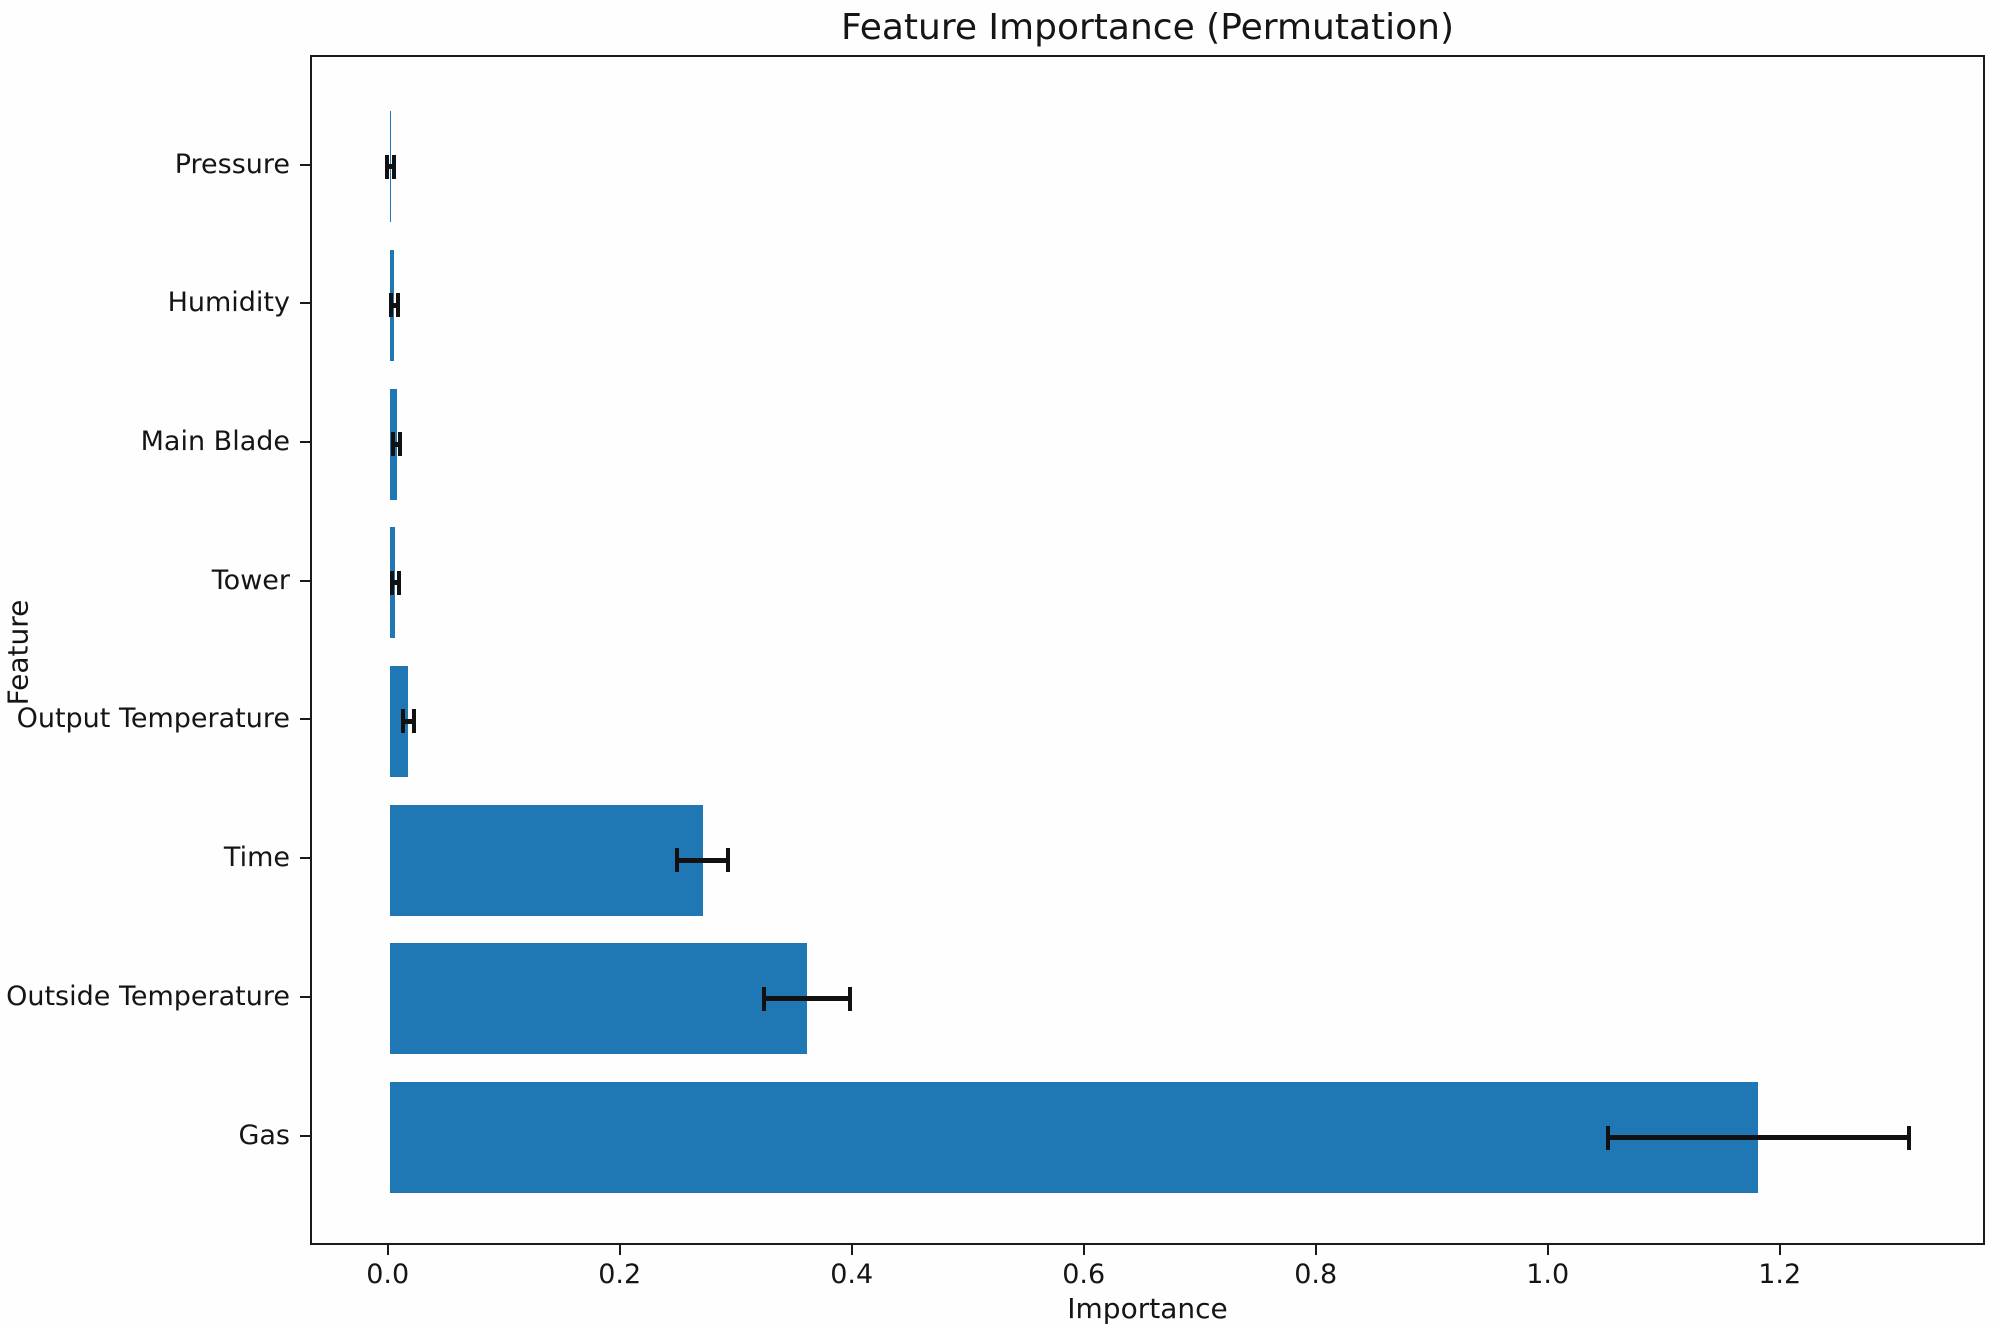 This screenshot has height=1328, width=2000. What do you see at coordinates (397, 444) in the screenshot?
I see `error-bar-main-blade` at bounding box center [397, 444].